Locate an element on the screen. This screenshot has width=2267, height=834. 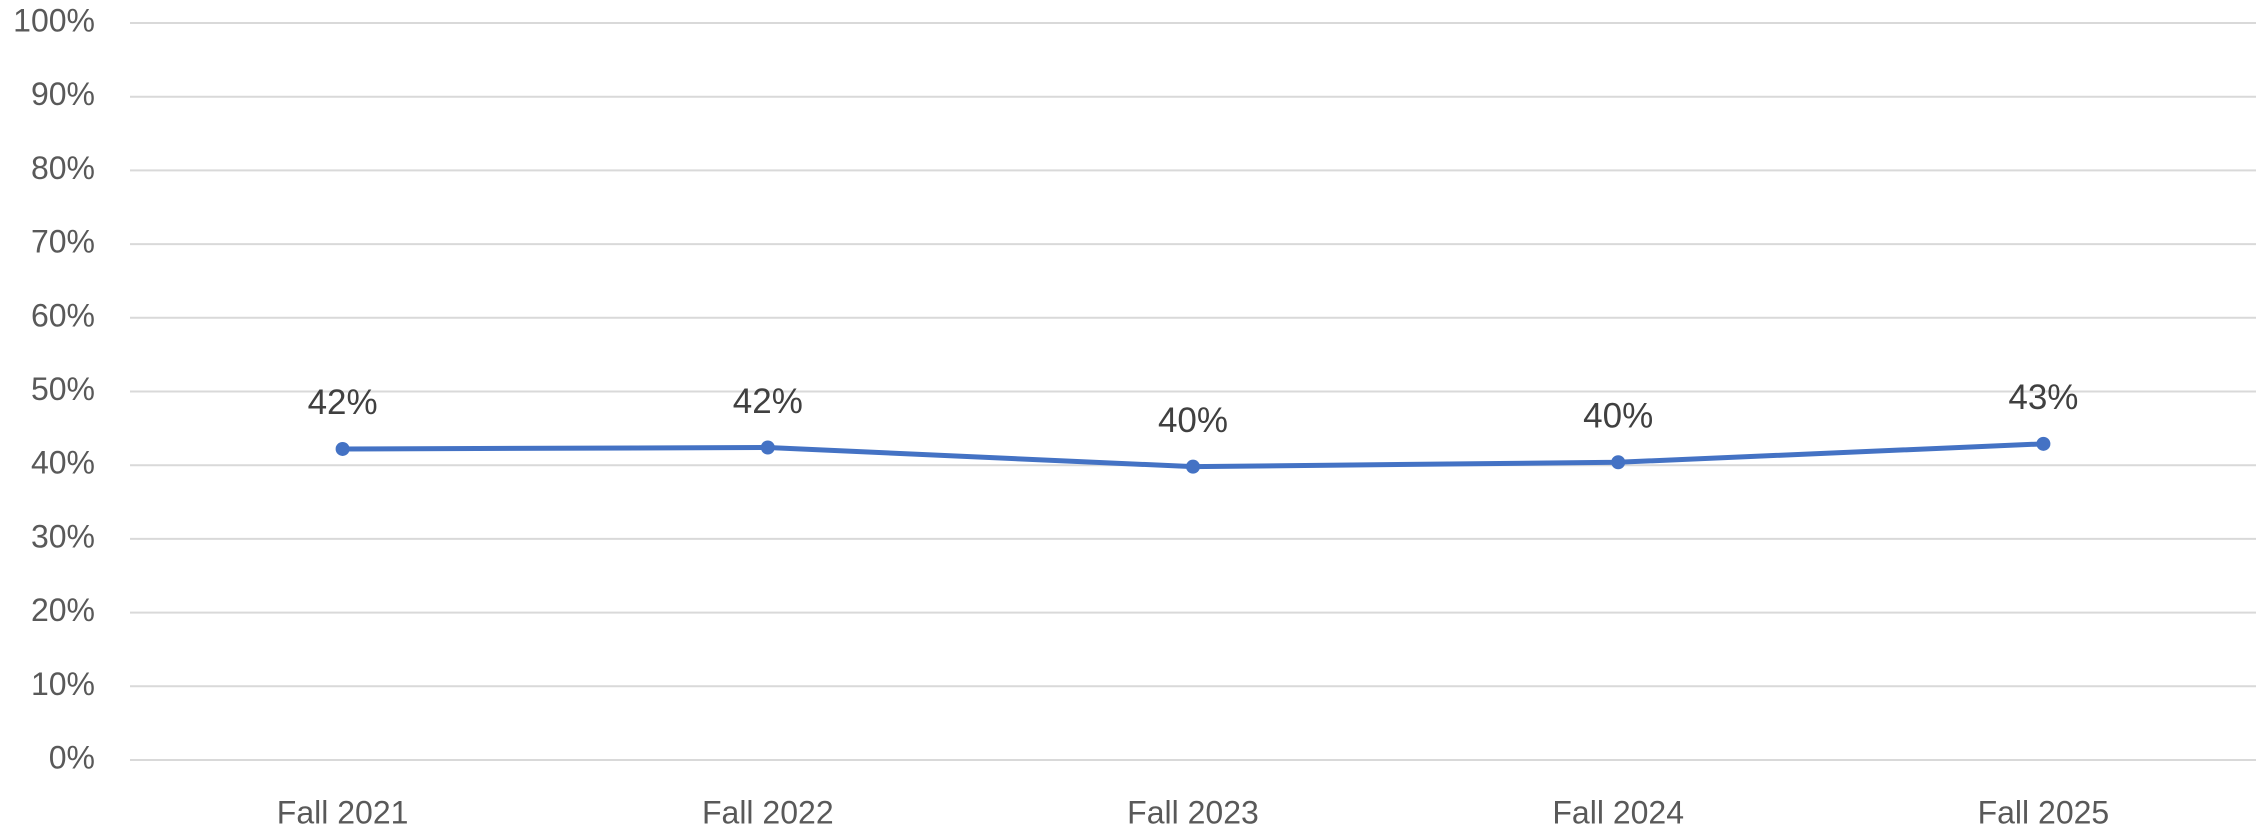
y-tick-label: 0% is located at coordinates (72, 757).